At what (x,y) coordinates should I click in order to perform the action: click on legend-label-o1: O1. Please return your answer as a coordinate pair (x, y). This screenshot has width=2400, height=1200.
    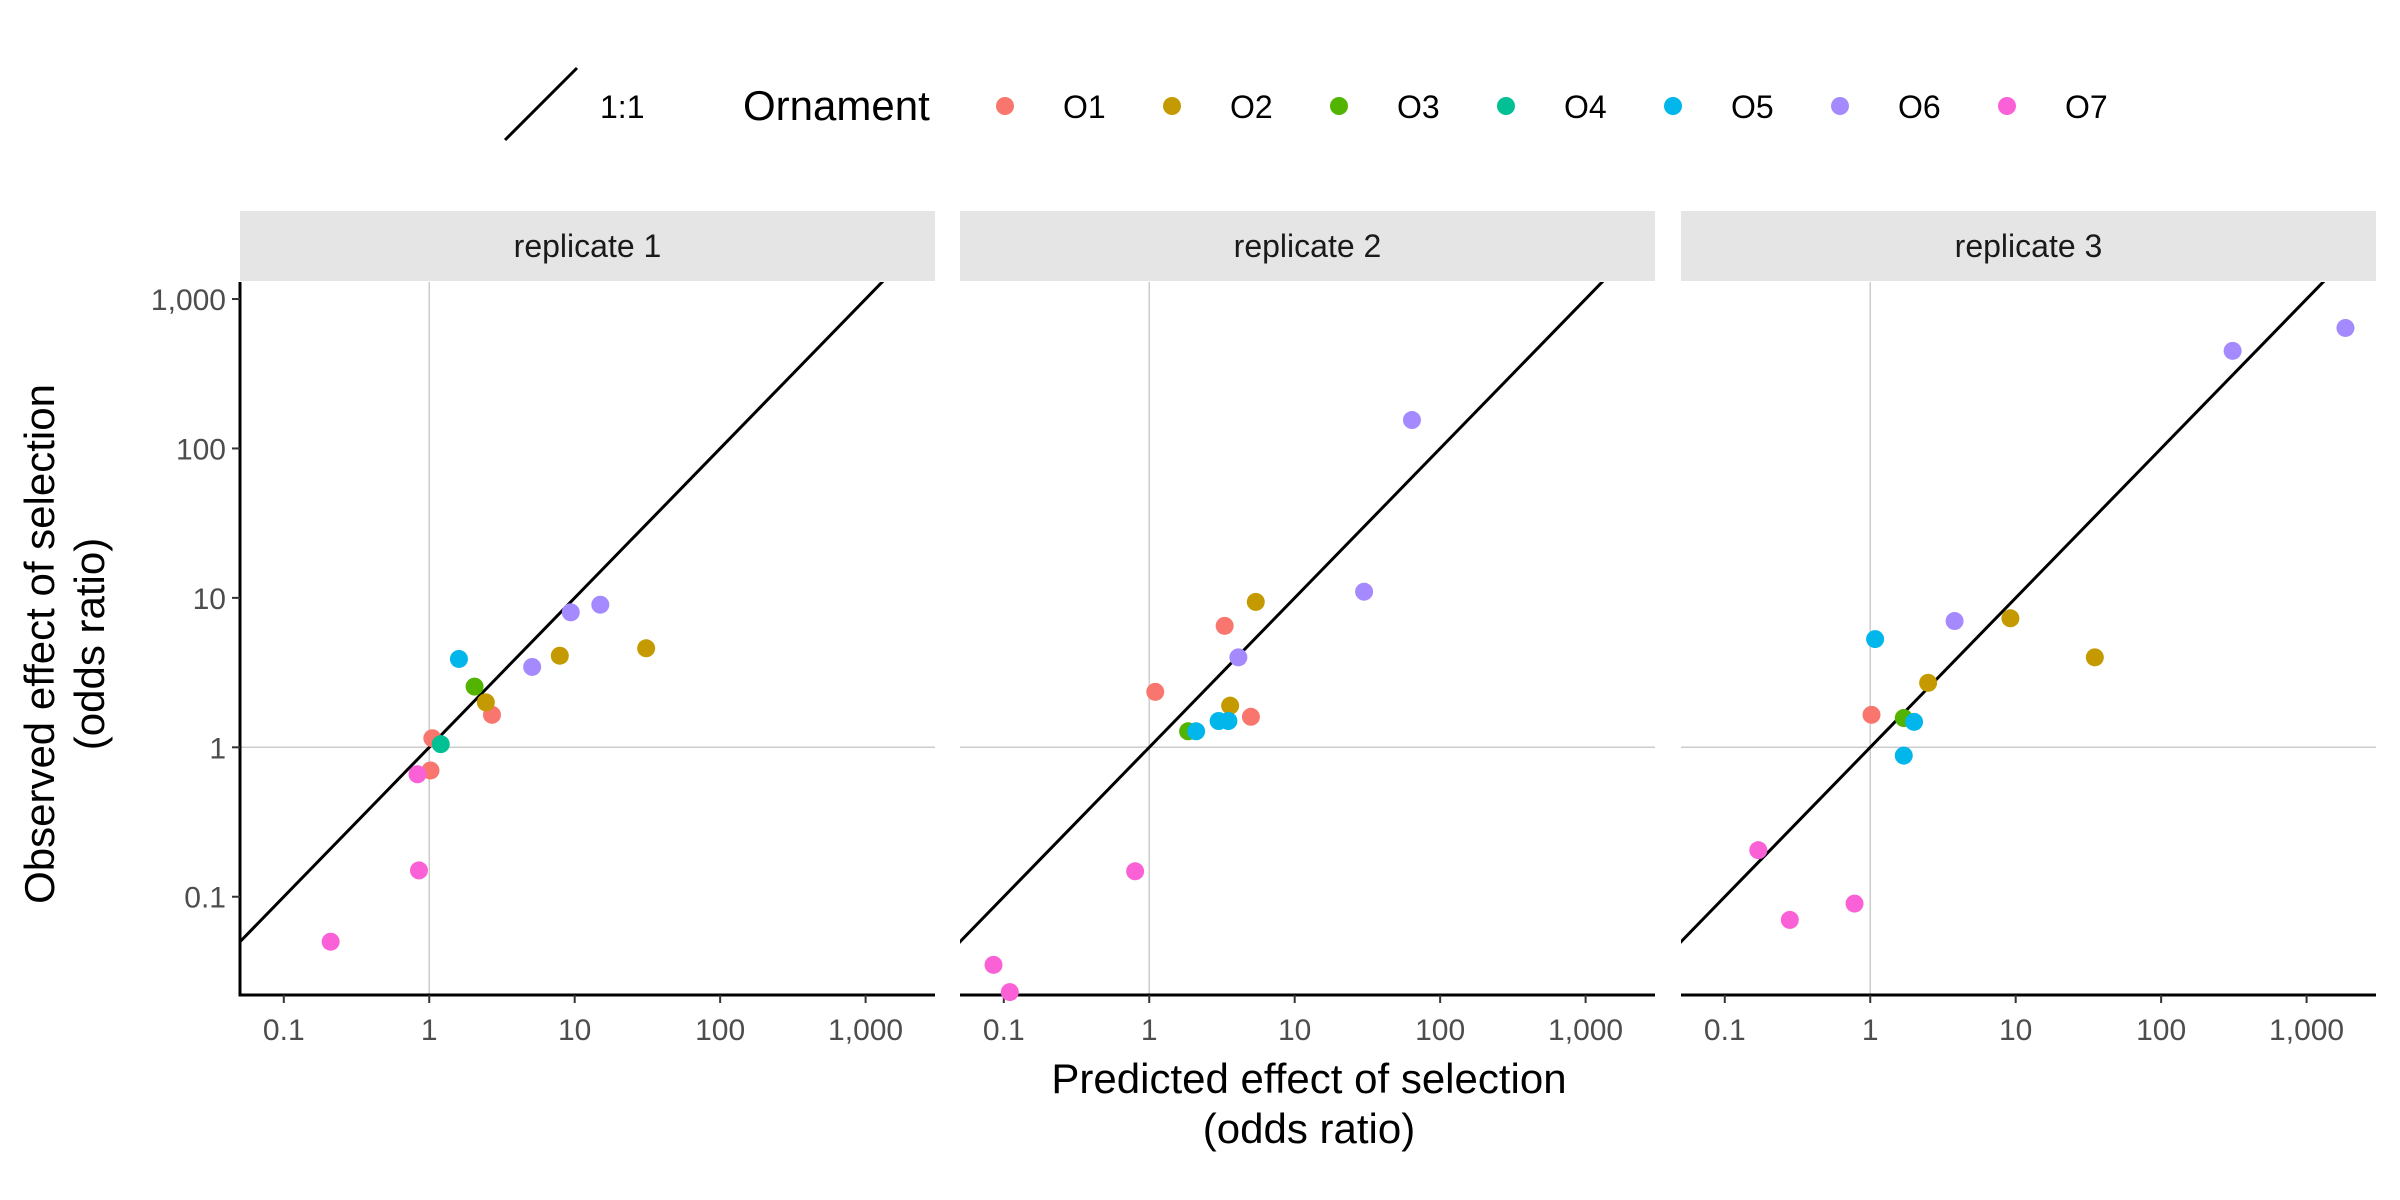
    Looking at the image, I should click on (1084, 107).